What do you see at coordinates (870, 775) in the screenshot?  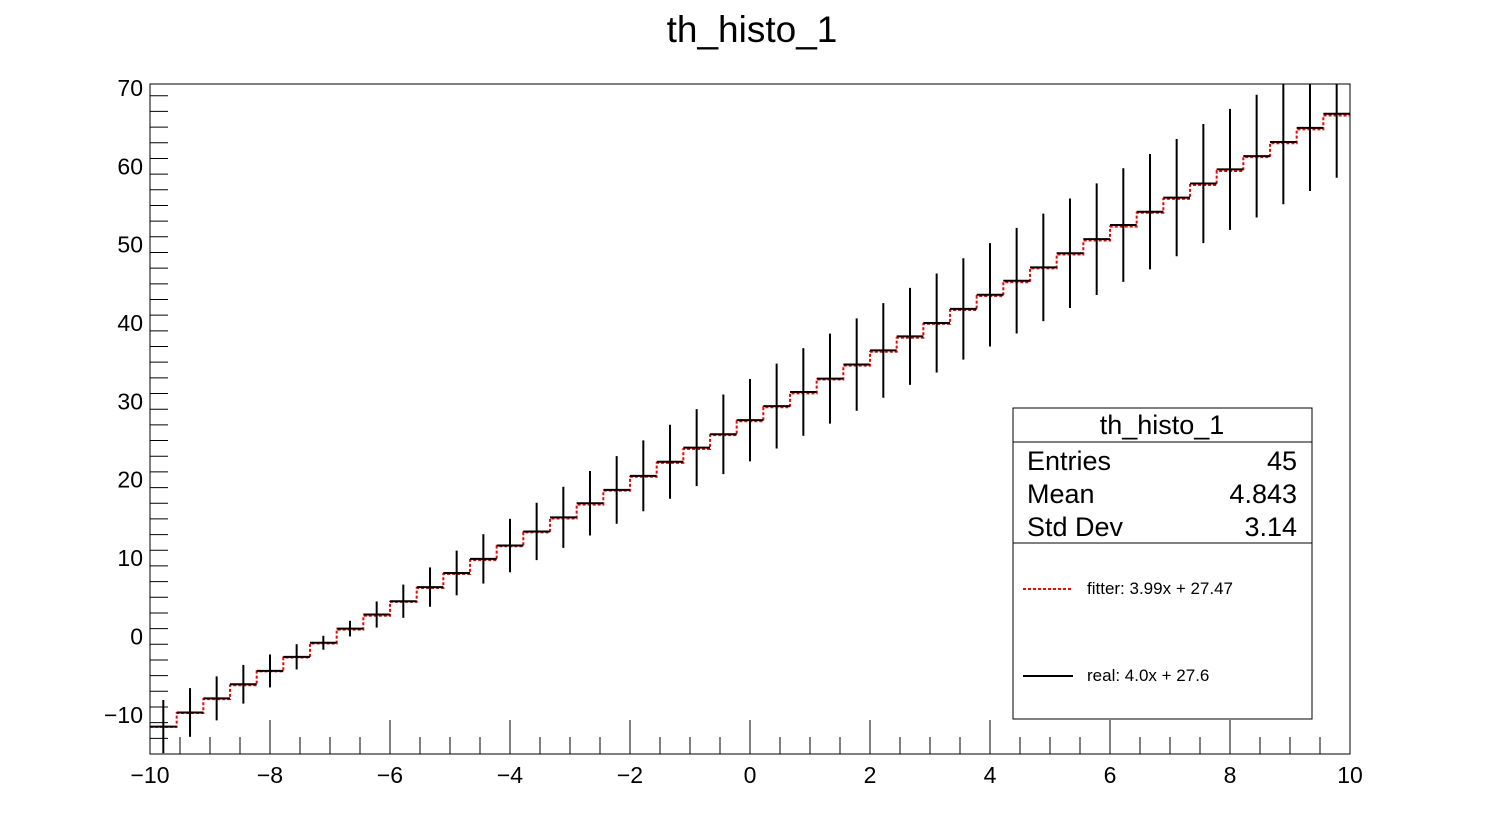 I see `x-tick-label: 2` at bounding box center [870, 775].